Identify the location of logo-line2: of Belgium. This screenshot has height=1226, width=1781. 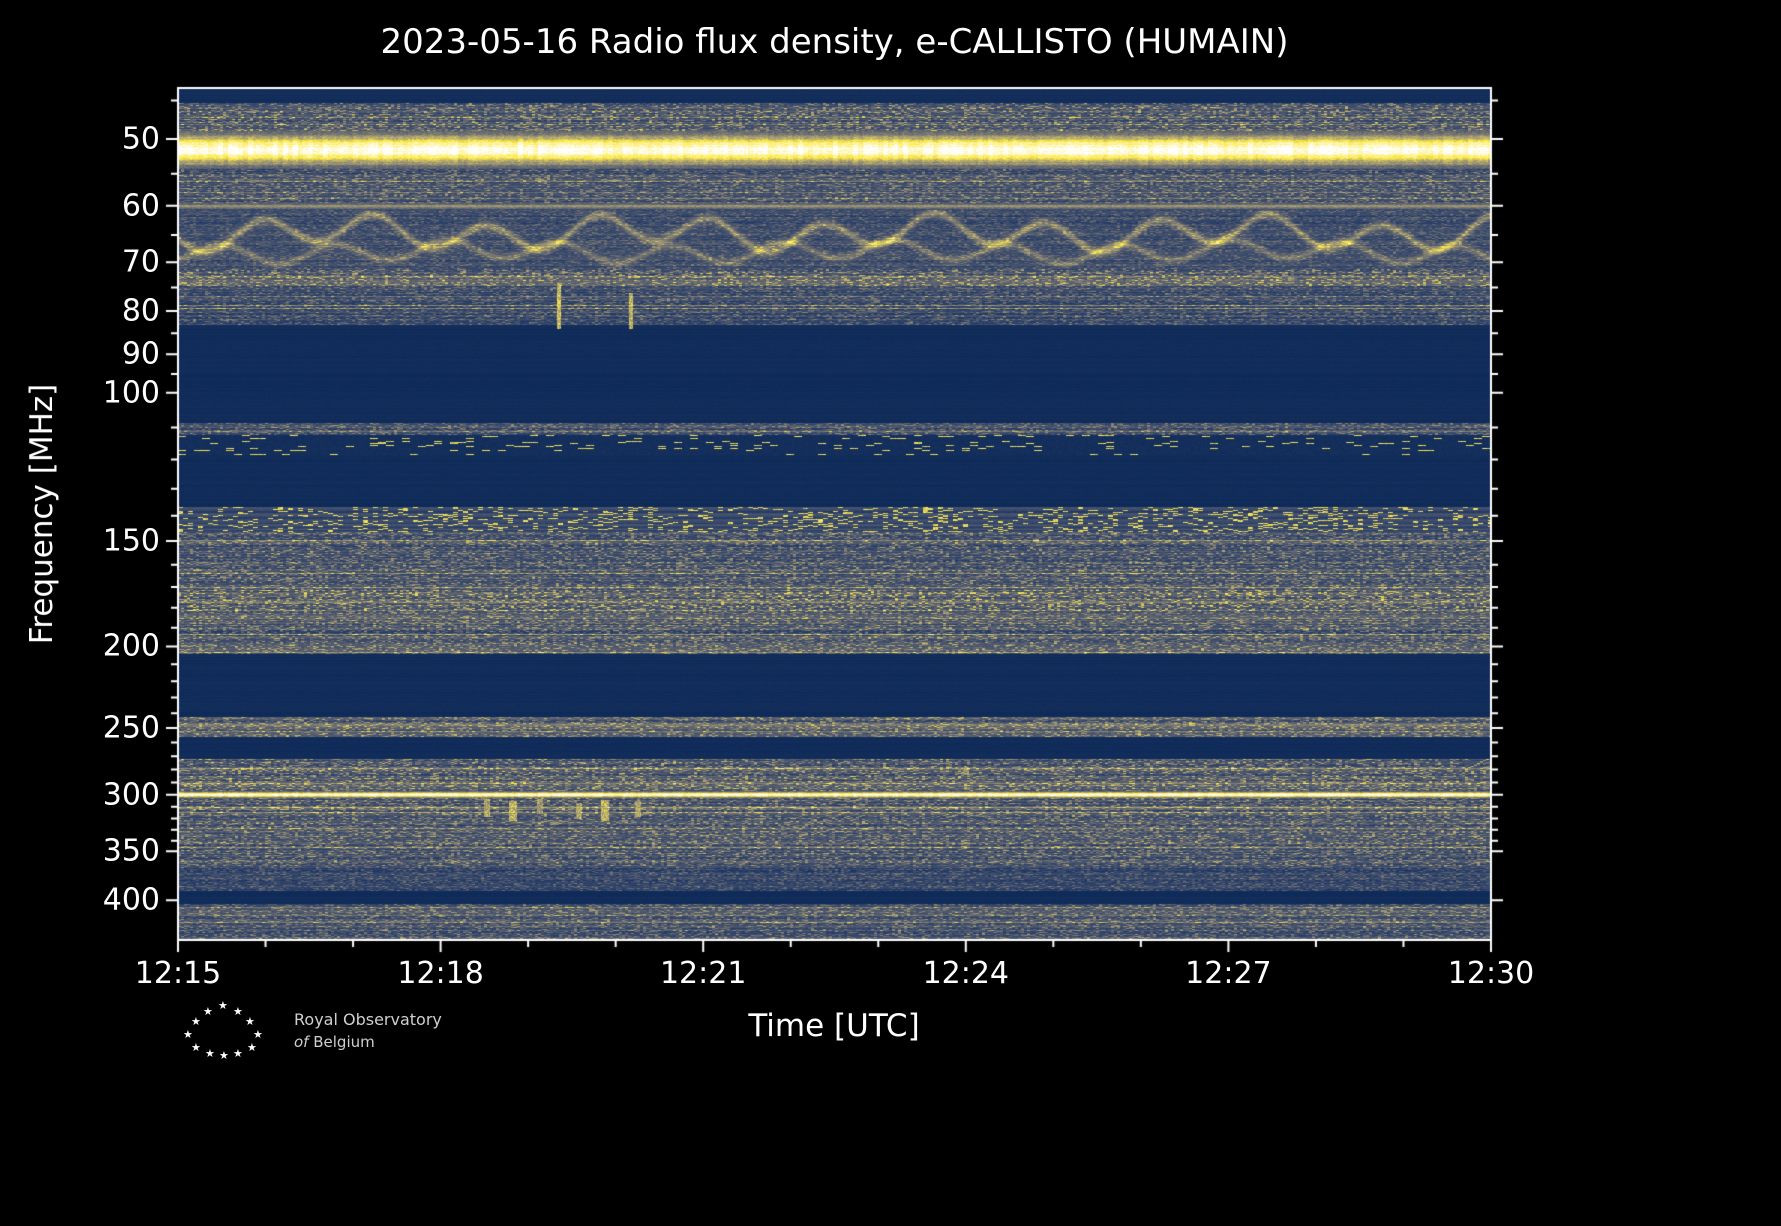
(368, 1042).